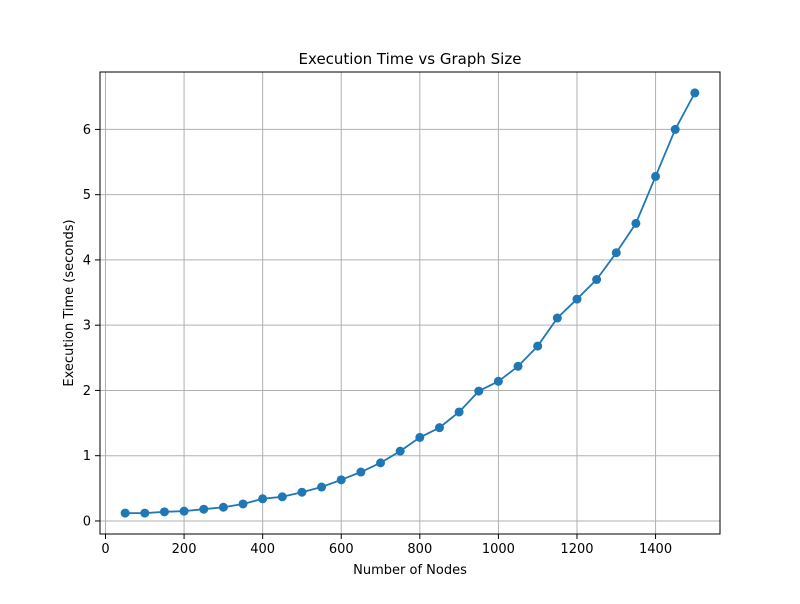  Describe the element at coordinates (87, 326) in the screenshot. I see `y-tick-label: 3` at that location.